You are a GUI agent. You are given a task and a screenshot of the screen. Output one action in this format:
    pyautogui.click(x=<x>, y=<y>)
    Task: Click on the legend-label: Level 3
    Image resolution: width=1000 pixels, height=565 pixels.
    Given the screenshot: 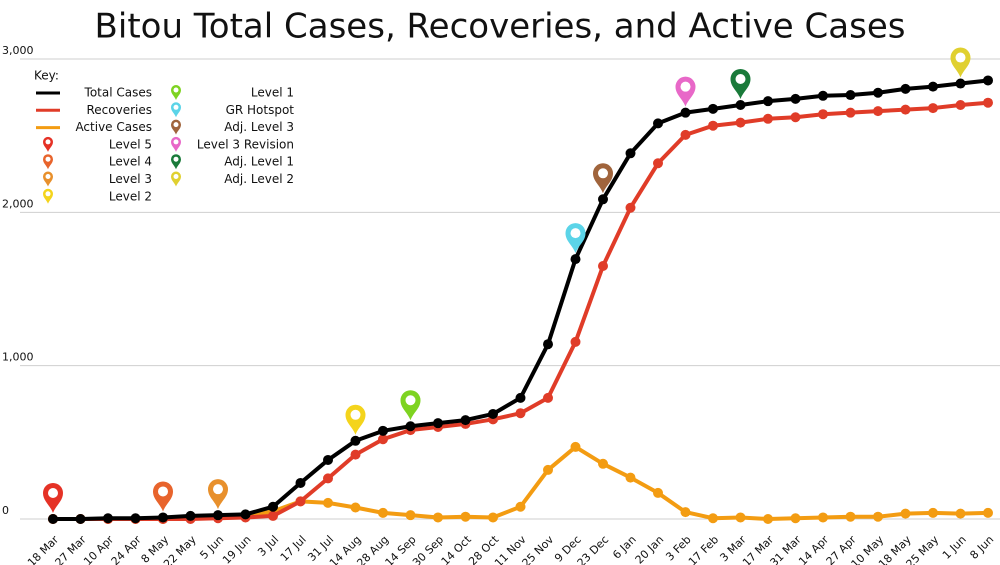 What is the action you would take?
    pyautogui.click(x=130, y=179)
    